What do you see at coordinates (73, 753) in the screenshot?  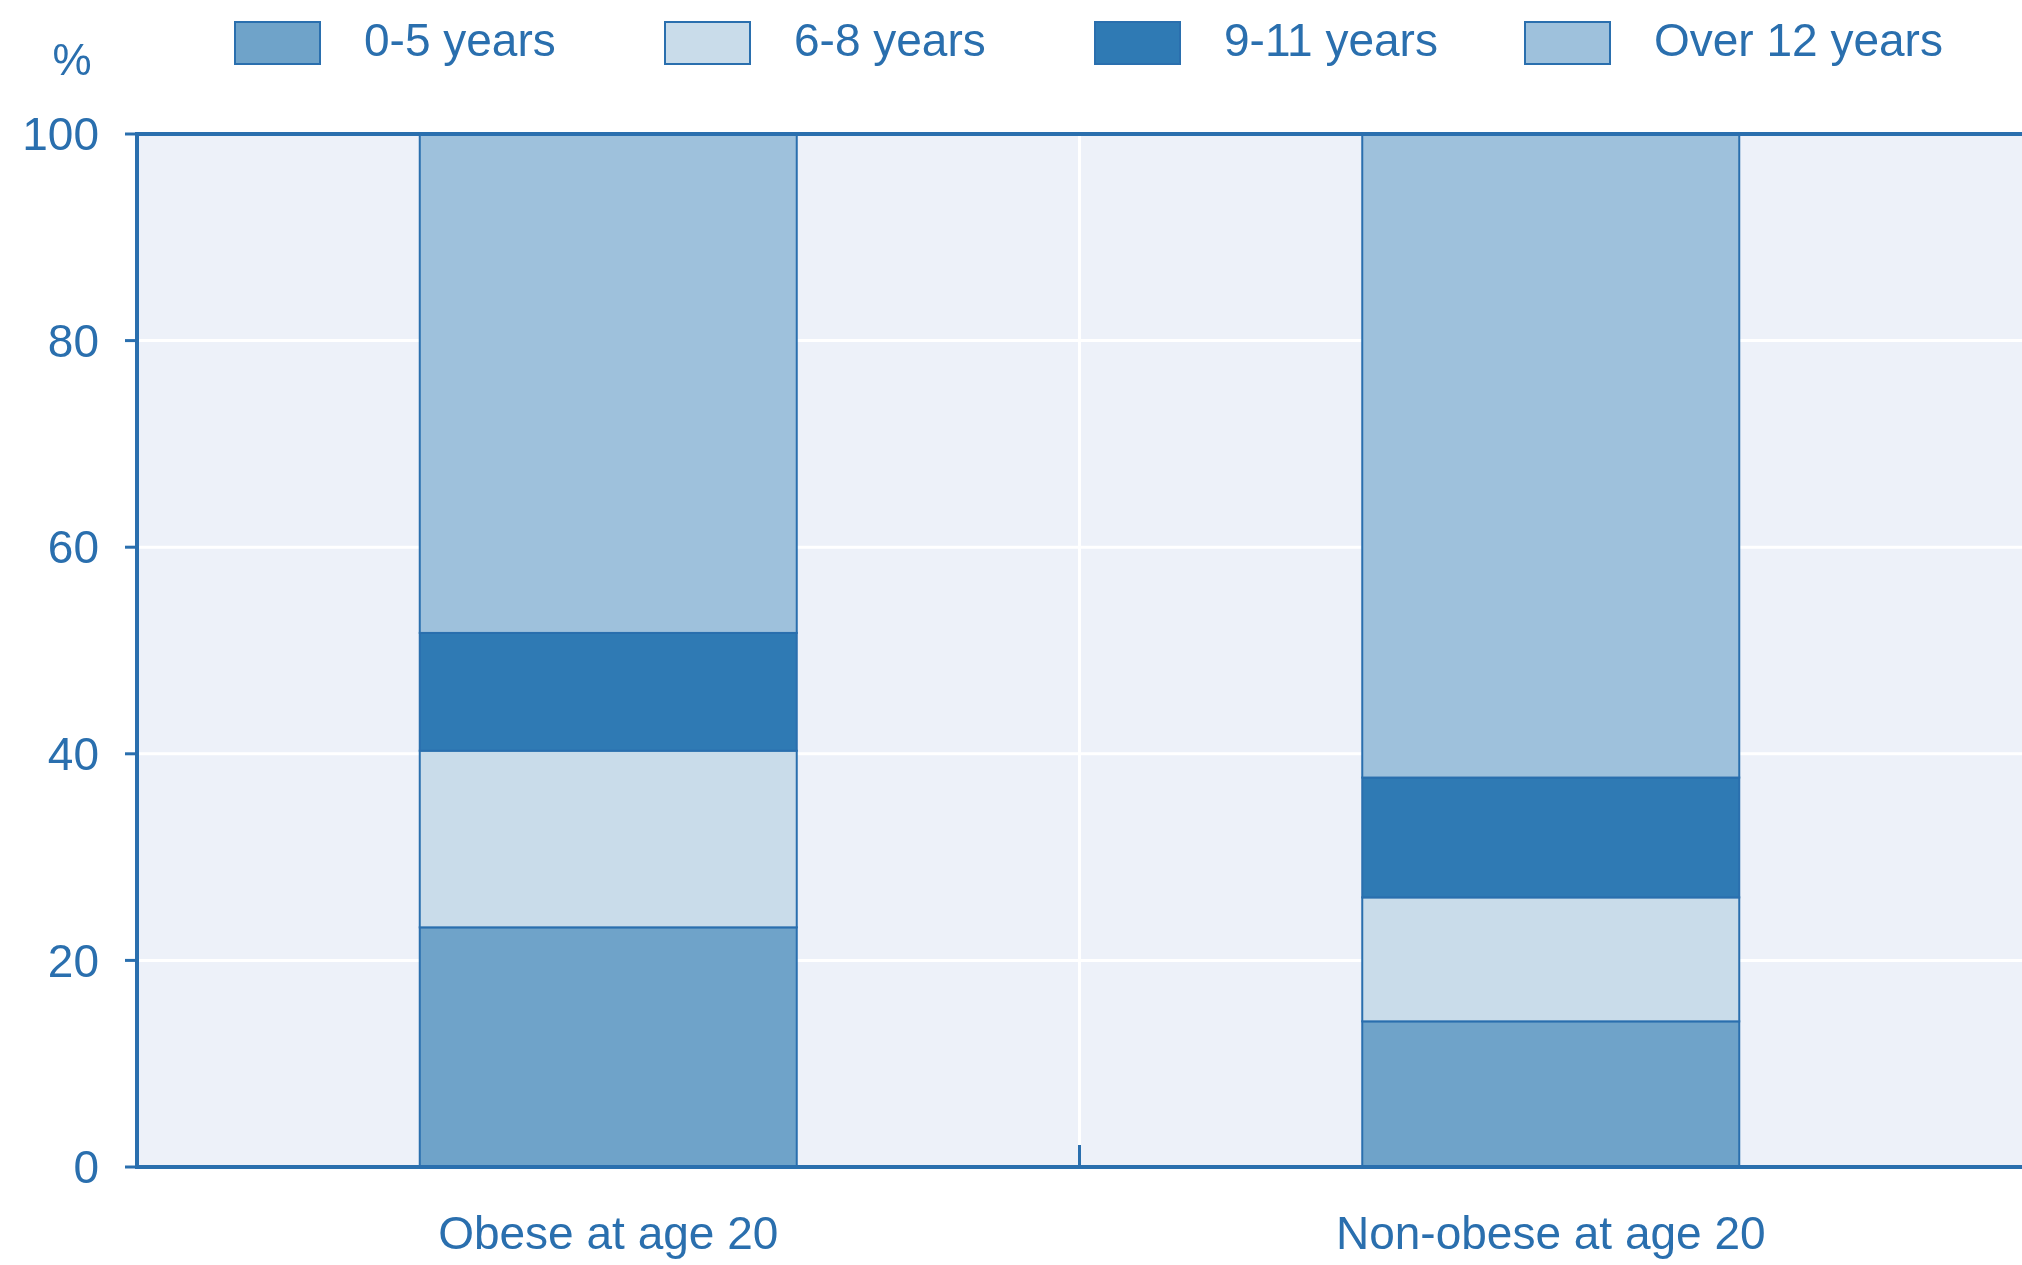 I see `y-tick-label: 40` at bounding box center [73, 753].